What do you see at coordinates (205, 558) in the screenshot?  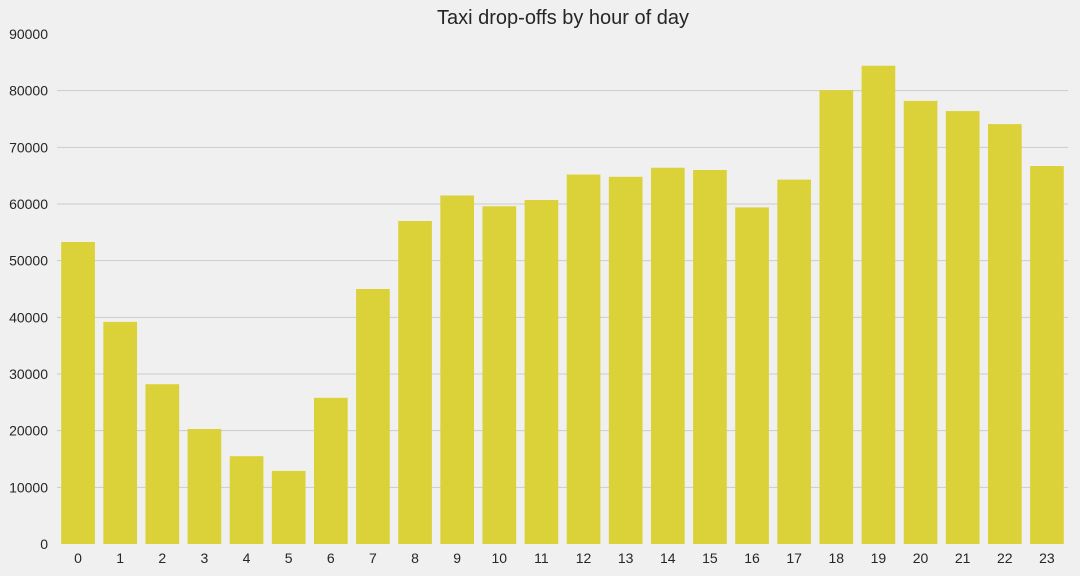 I see `x-tick-label: 3` at bounding box center [205, 558].